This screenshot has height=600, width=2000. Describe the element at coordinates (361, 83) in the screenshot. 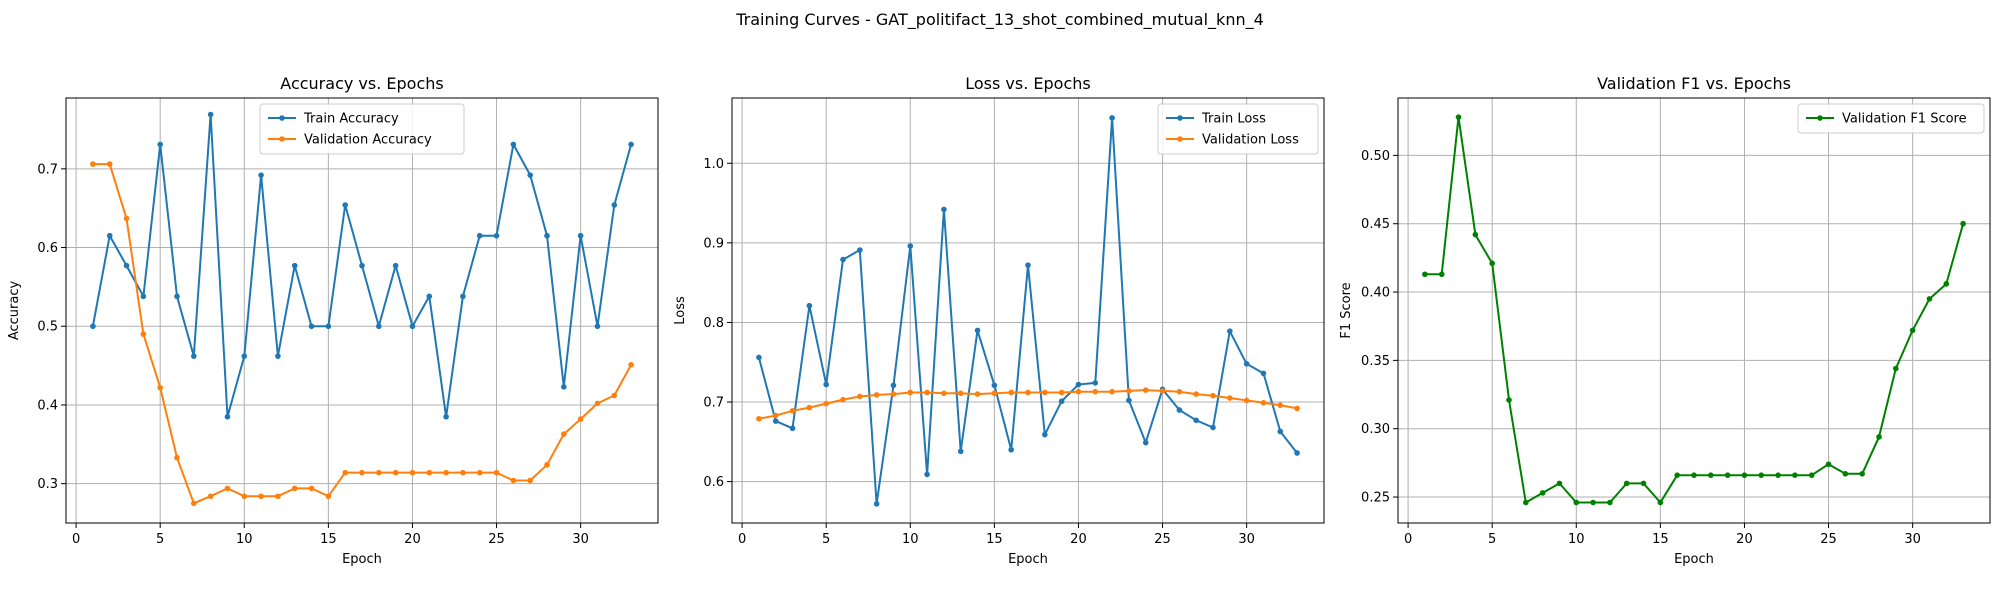

I see `chart-title: Accuracy vs. Epochs` at that location.